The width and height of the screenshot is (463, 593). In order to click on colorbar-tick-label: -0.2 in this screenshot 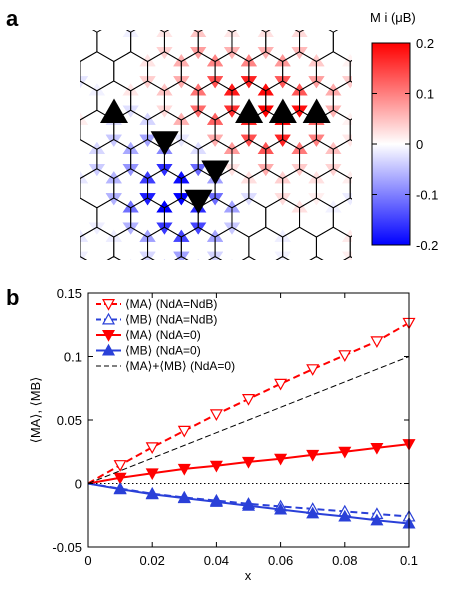, I will do `click(427, 245)`.